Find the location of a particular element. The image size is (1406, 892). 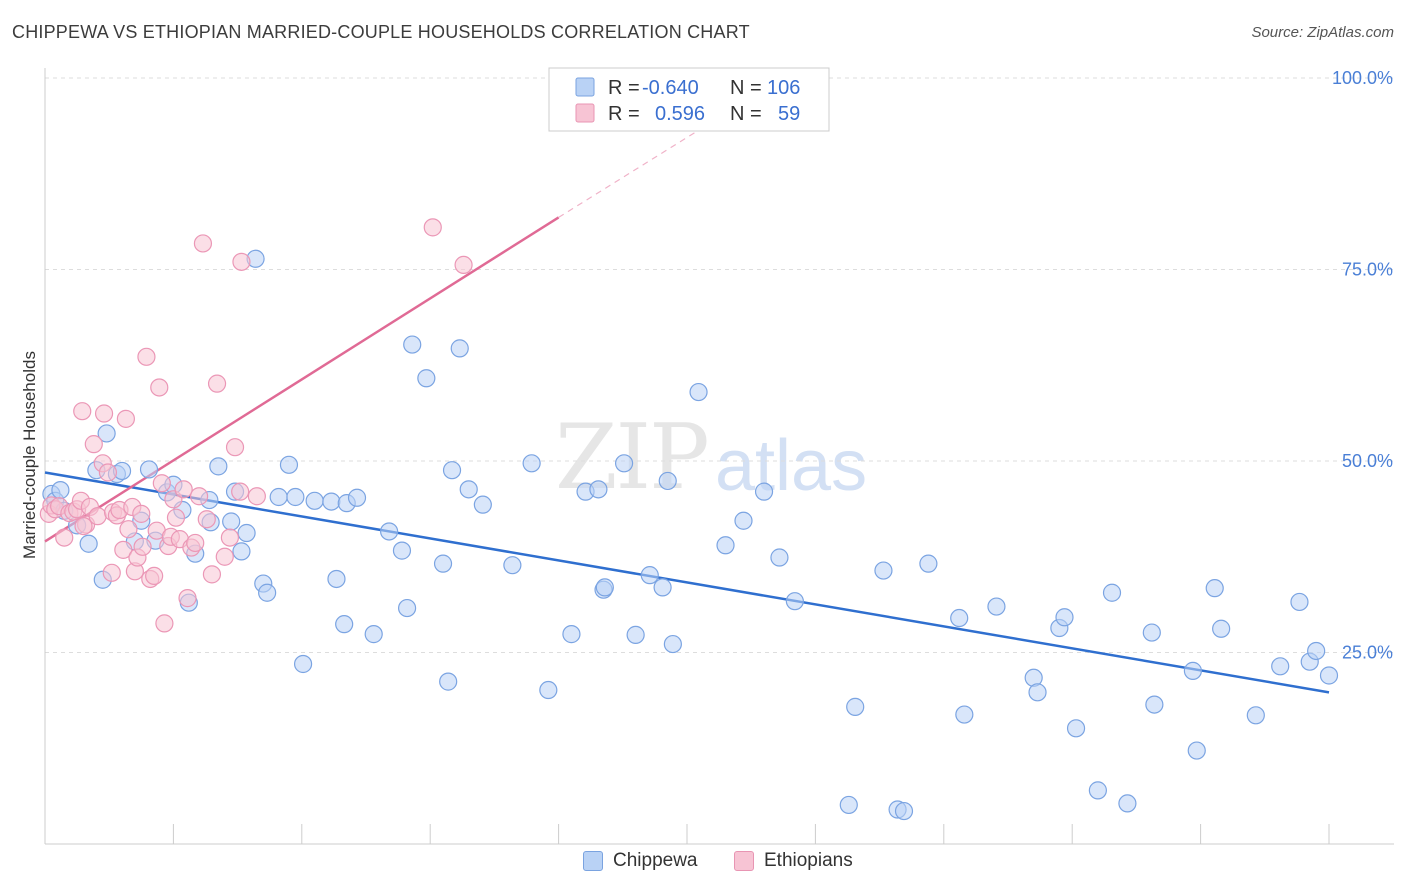

correlation-legend: R = -0.640 N = 106 R = 0.596 N = 59 is located at coordinates (689, 99).